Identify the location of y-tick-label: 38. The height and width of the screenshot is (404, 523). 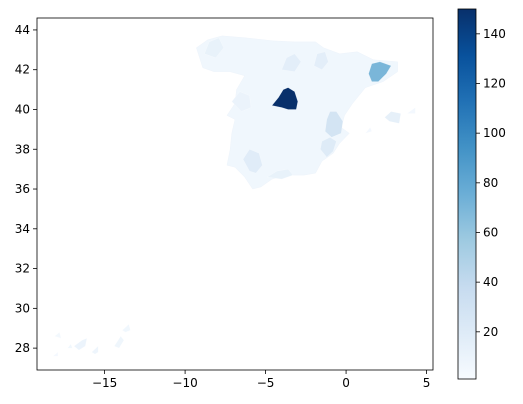
(22, 149).